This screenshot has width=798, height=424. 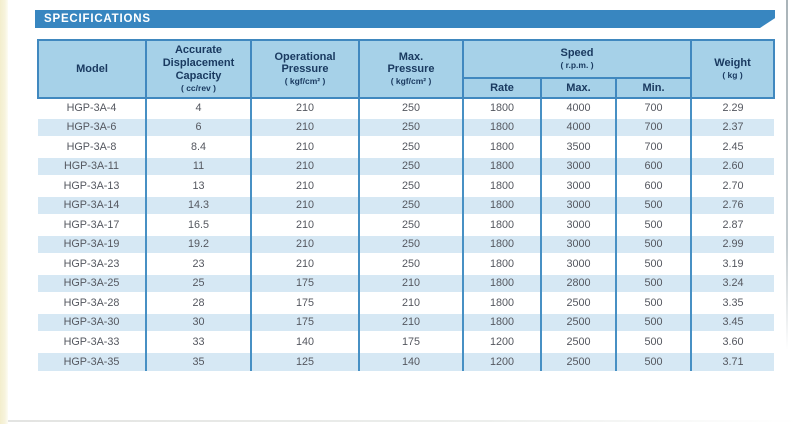 What do you see at coordinates (406, 302) in the screenshot?
I see `table-row: HGP-3A-28 28 175 210 1800 2500 500 3.35` at bounding box center [406, 302].